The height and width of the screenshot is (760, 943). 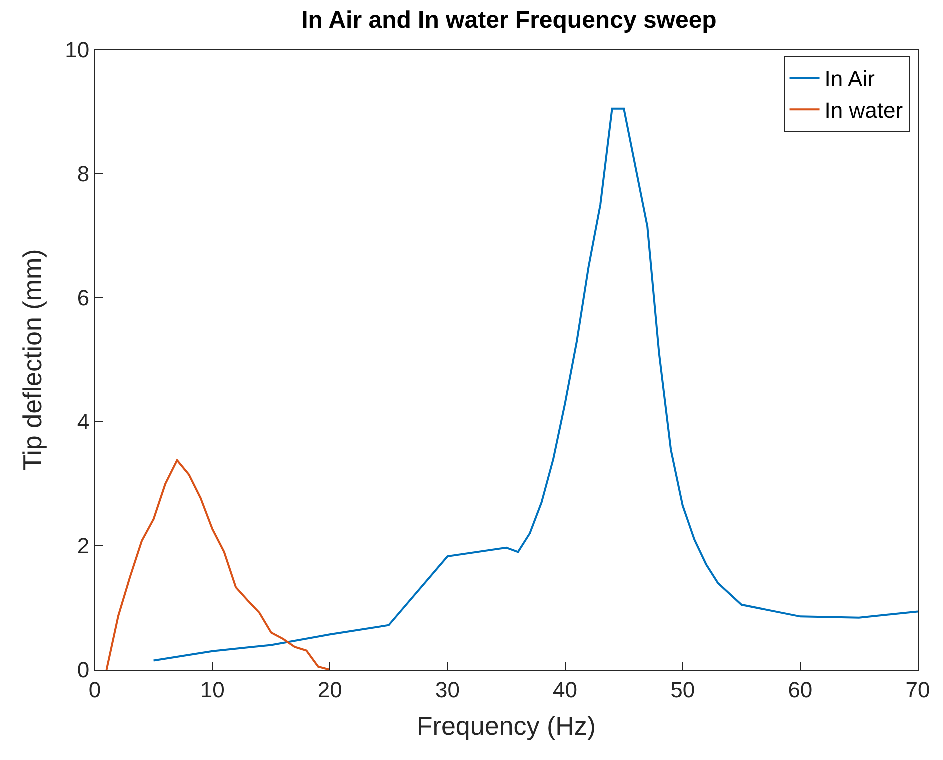 What do you see at coordinates (849, 79) in the screenshot?
I see `legend-label: In Air` at bounding box center [849, 79].